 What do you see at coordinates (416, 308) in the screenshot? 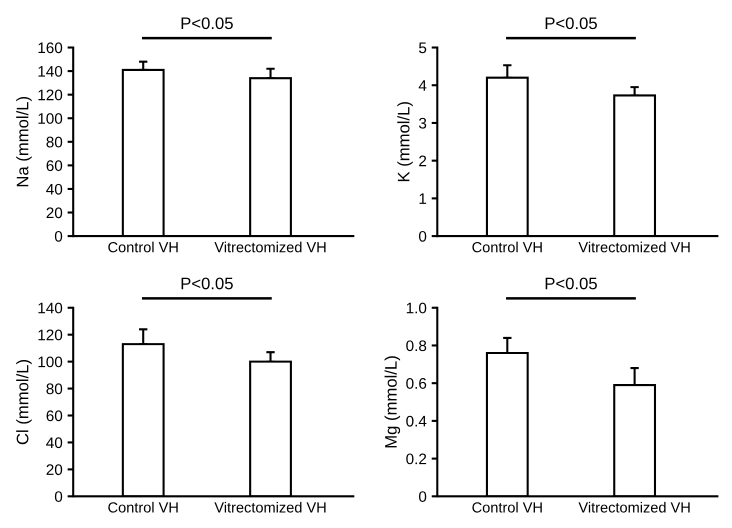
I see `y-tick-label: 1.0` at bounding box center [416, 308].